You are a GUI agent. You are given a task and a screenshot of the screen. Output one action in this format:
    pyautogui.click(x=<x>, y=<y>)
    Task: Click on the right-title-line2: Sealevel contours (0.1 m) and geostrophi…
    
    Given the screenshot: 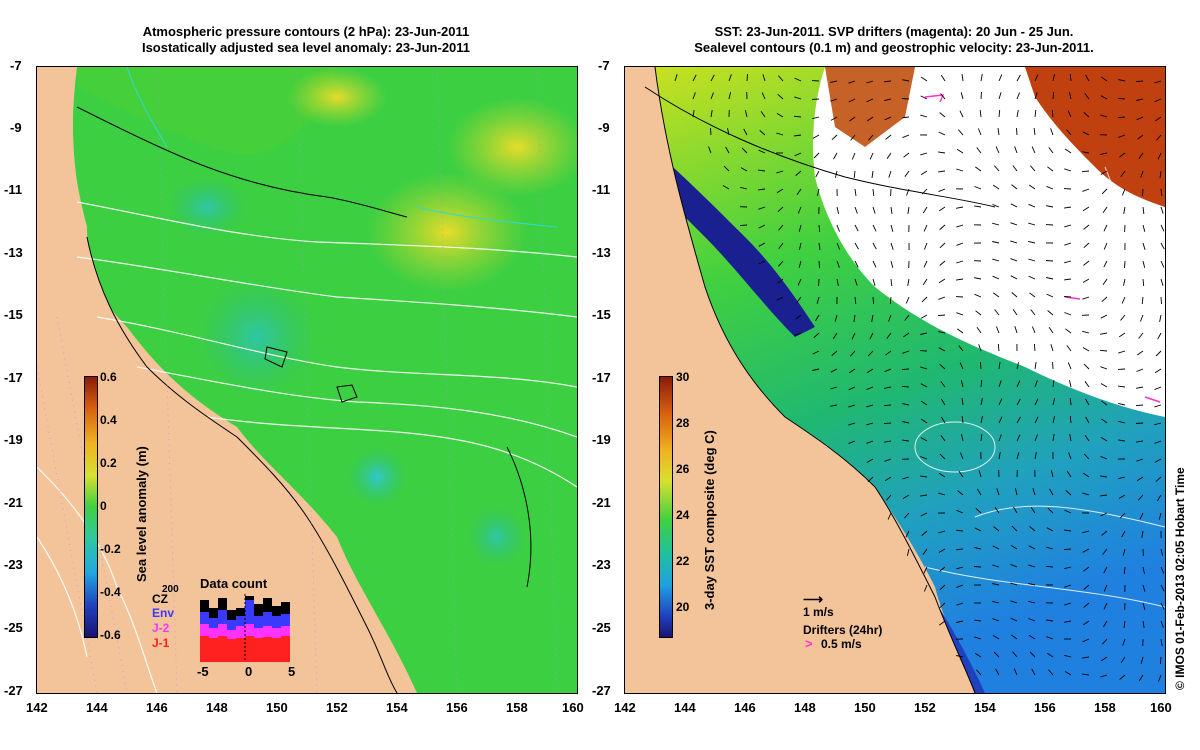 What is the action you would take?
    pyautogui.click(x=894, y=47)
    